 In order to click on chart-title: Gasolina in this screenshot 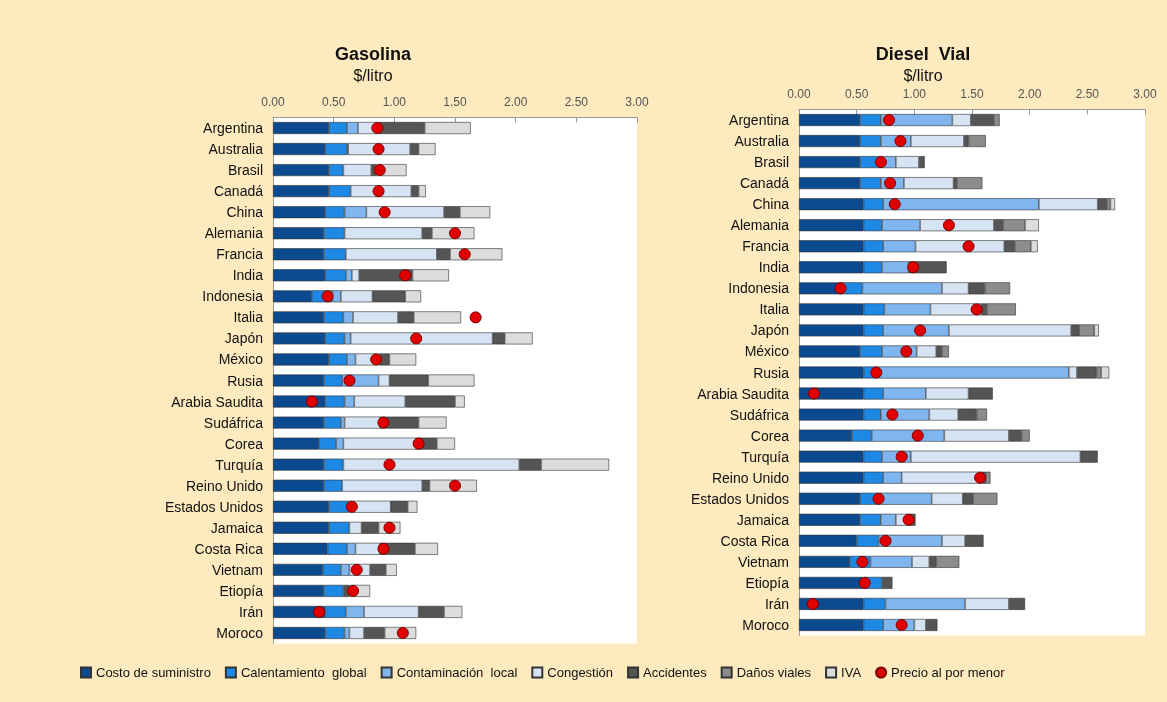, I will do `click(373, 54)`.